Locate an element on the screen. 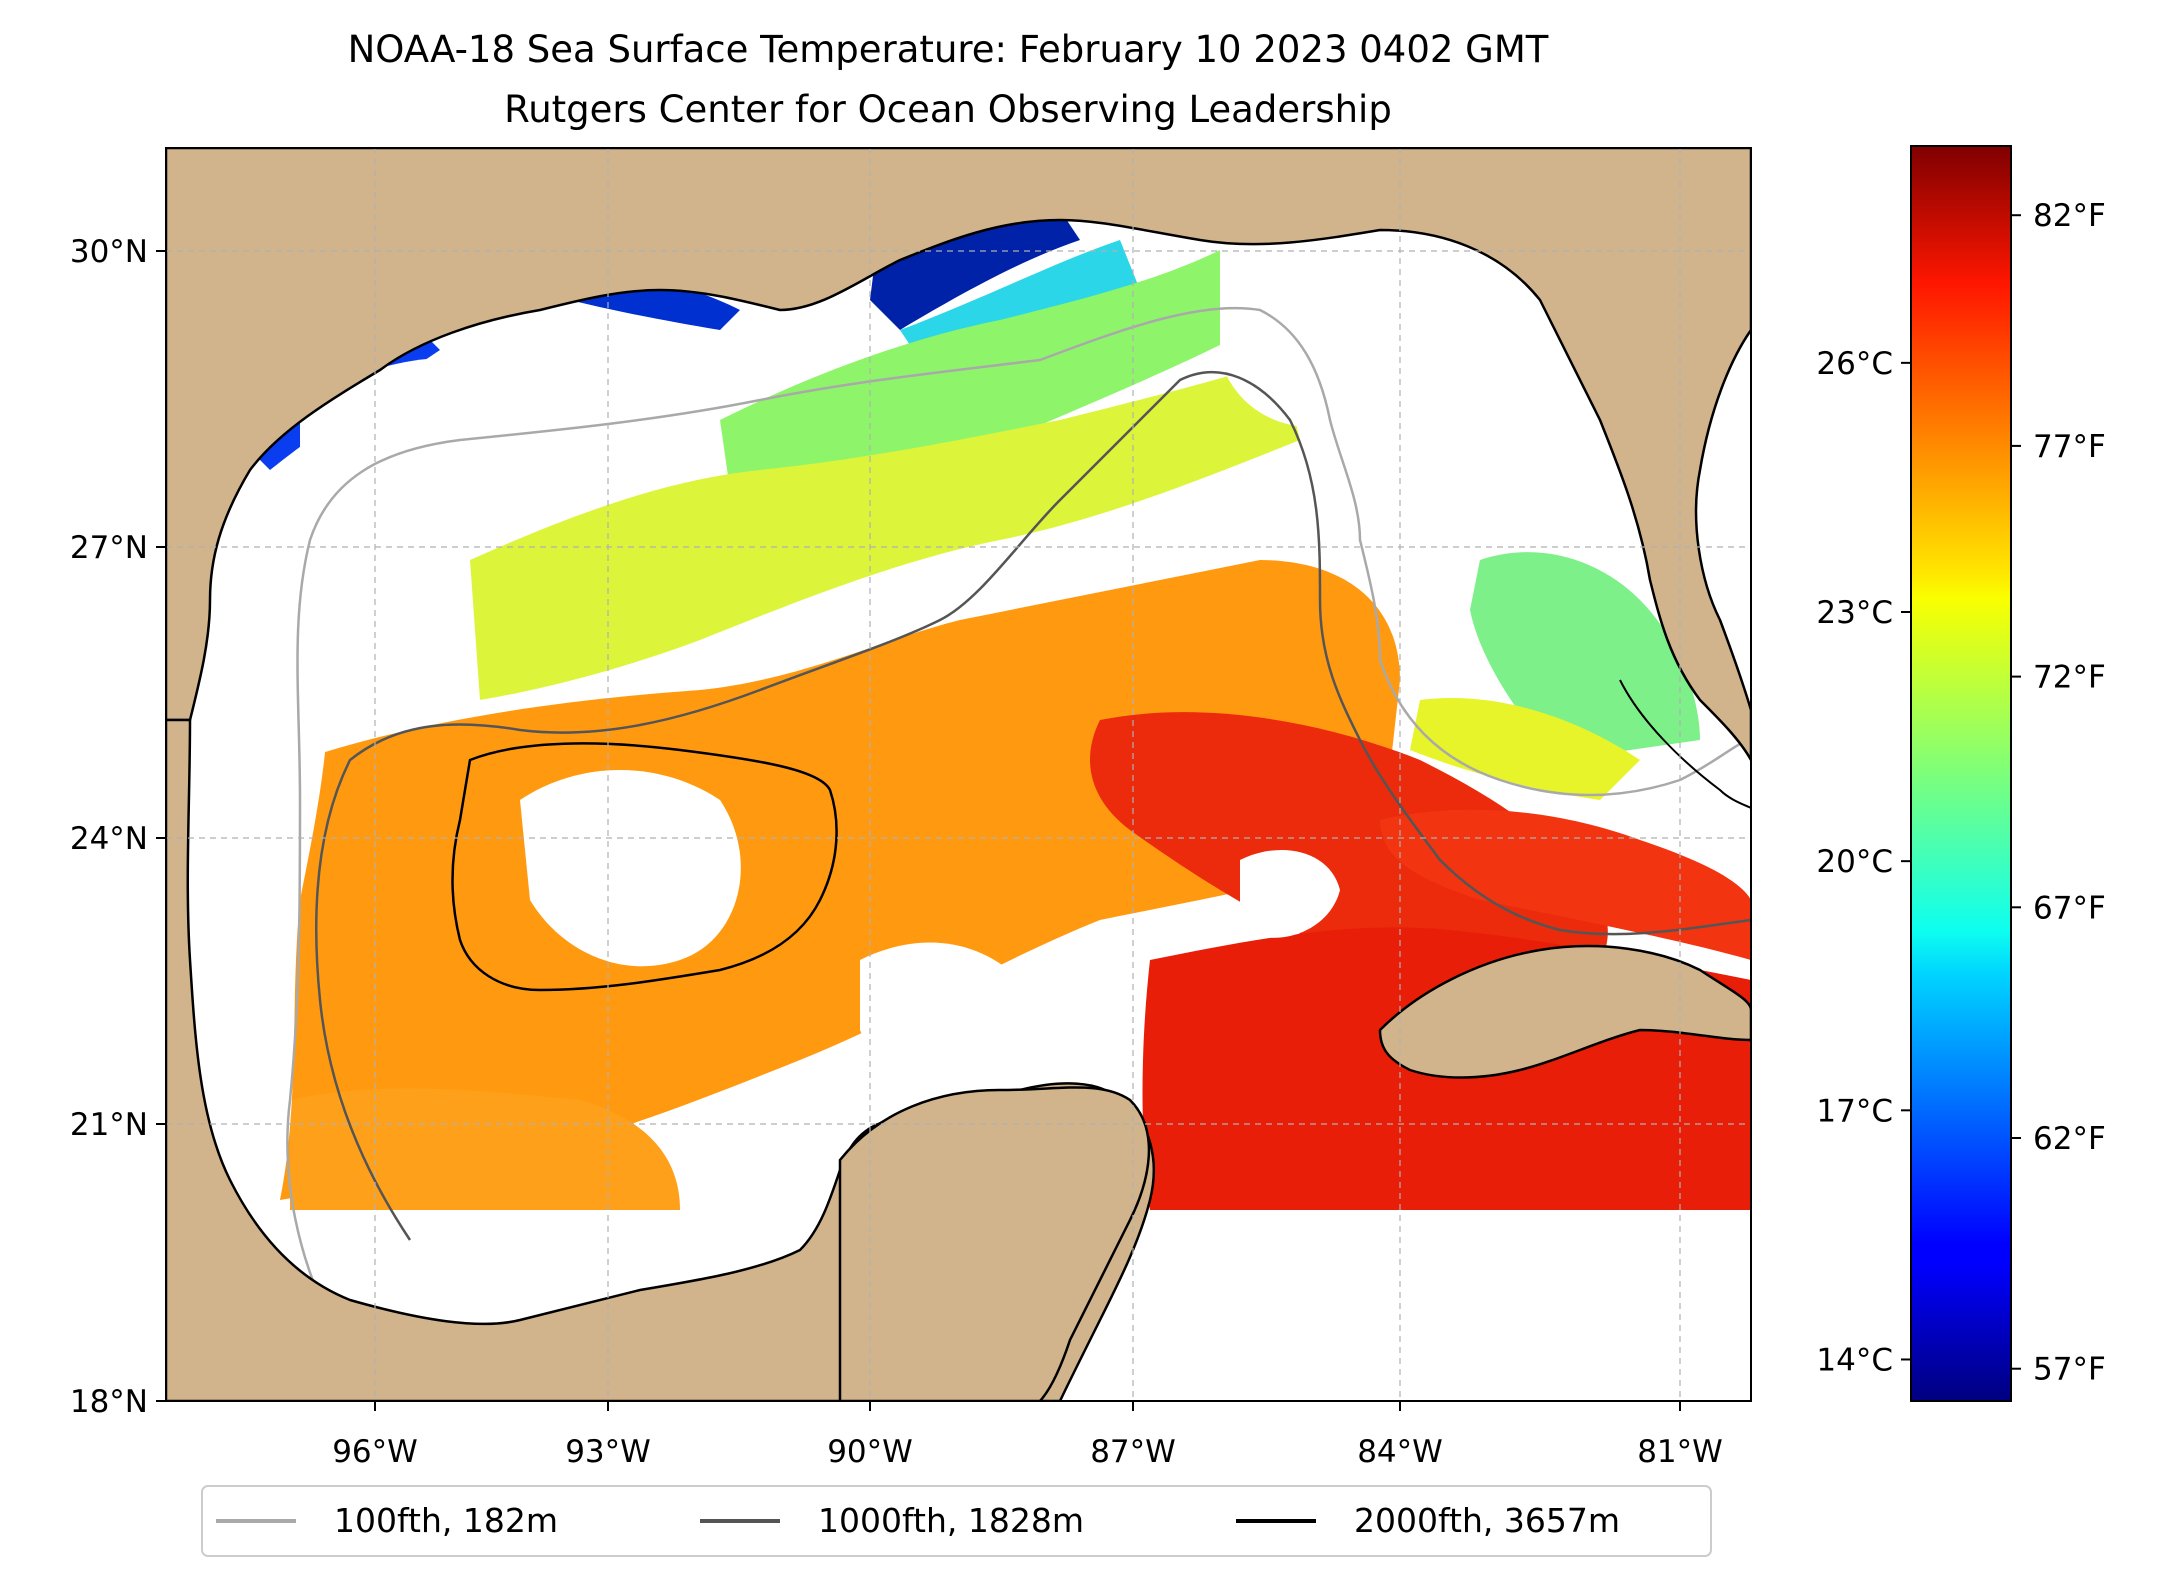  sst-yellow-florida-shelf is located at coordinates (1525, 749).